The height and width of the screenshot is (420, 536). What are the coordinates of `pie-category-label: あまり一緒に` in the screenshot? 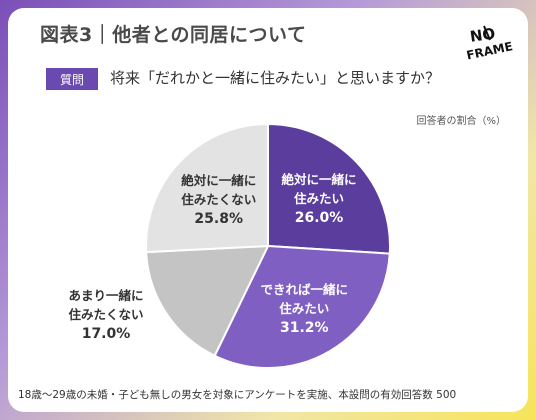 It's located at (105, 295).